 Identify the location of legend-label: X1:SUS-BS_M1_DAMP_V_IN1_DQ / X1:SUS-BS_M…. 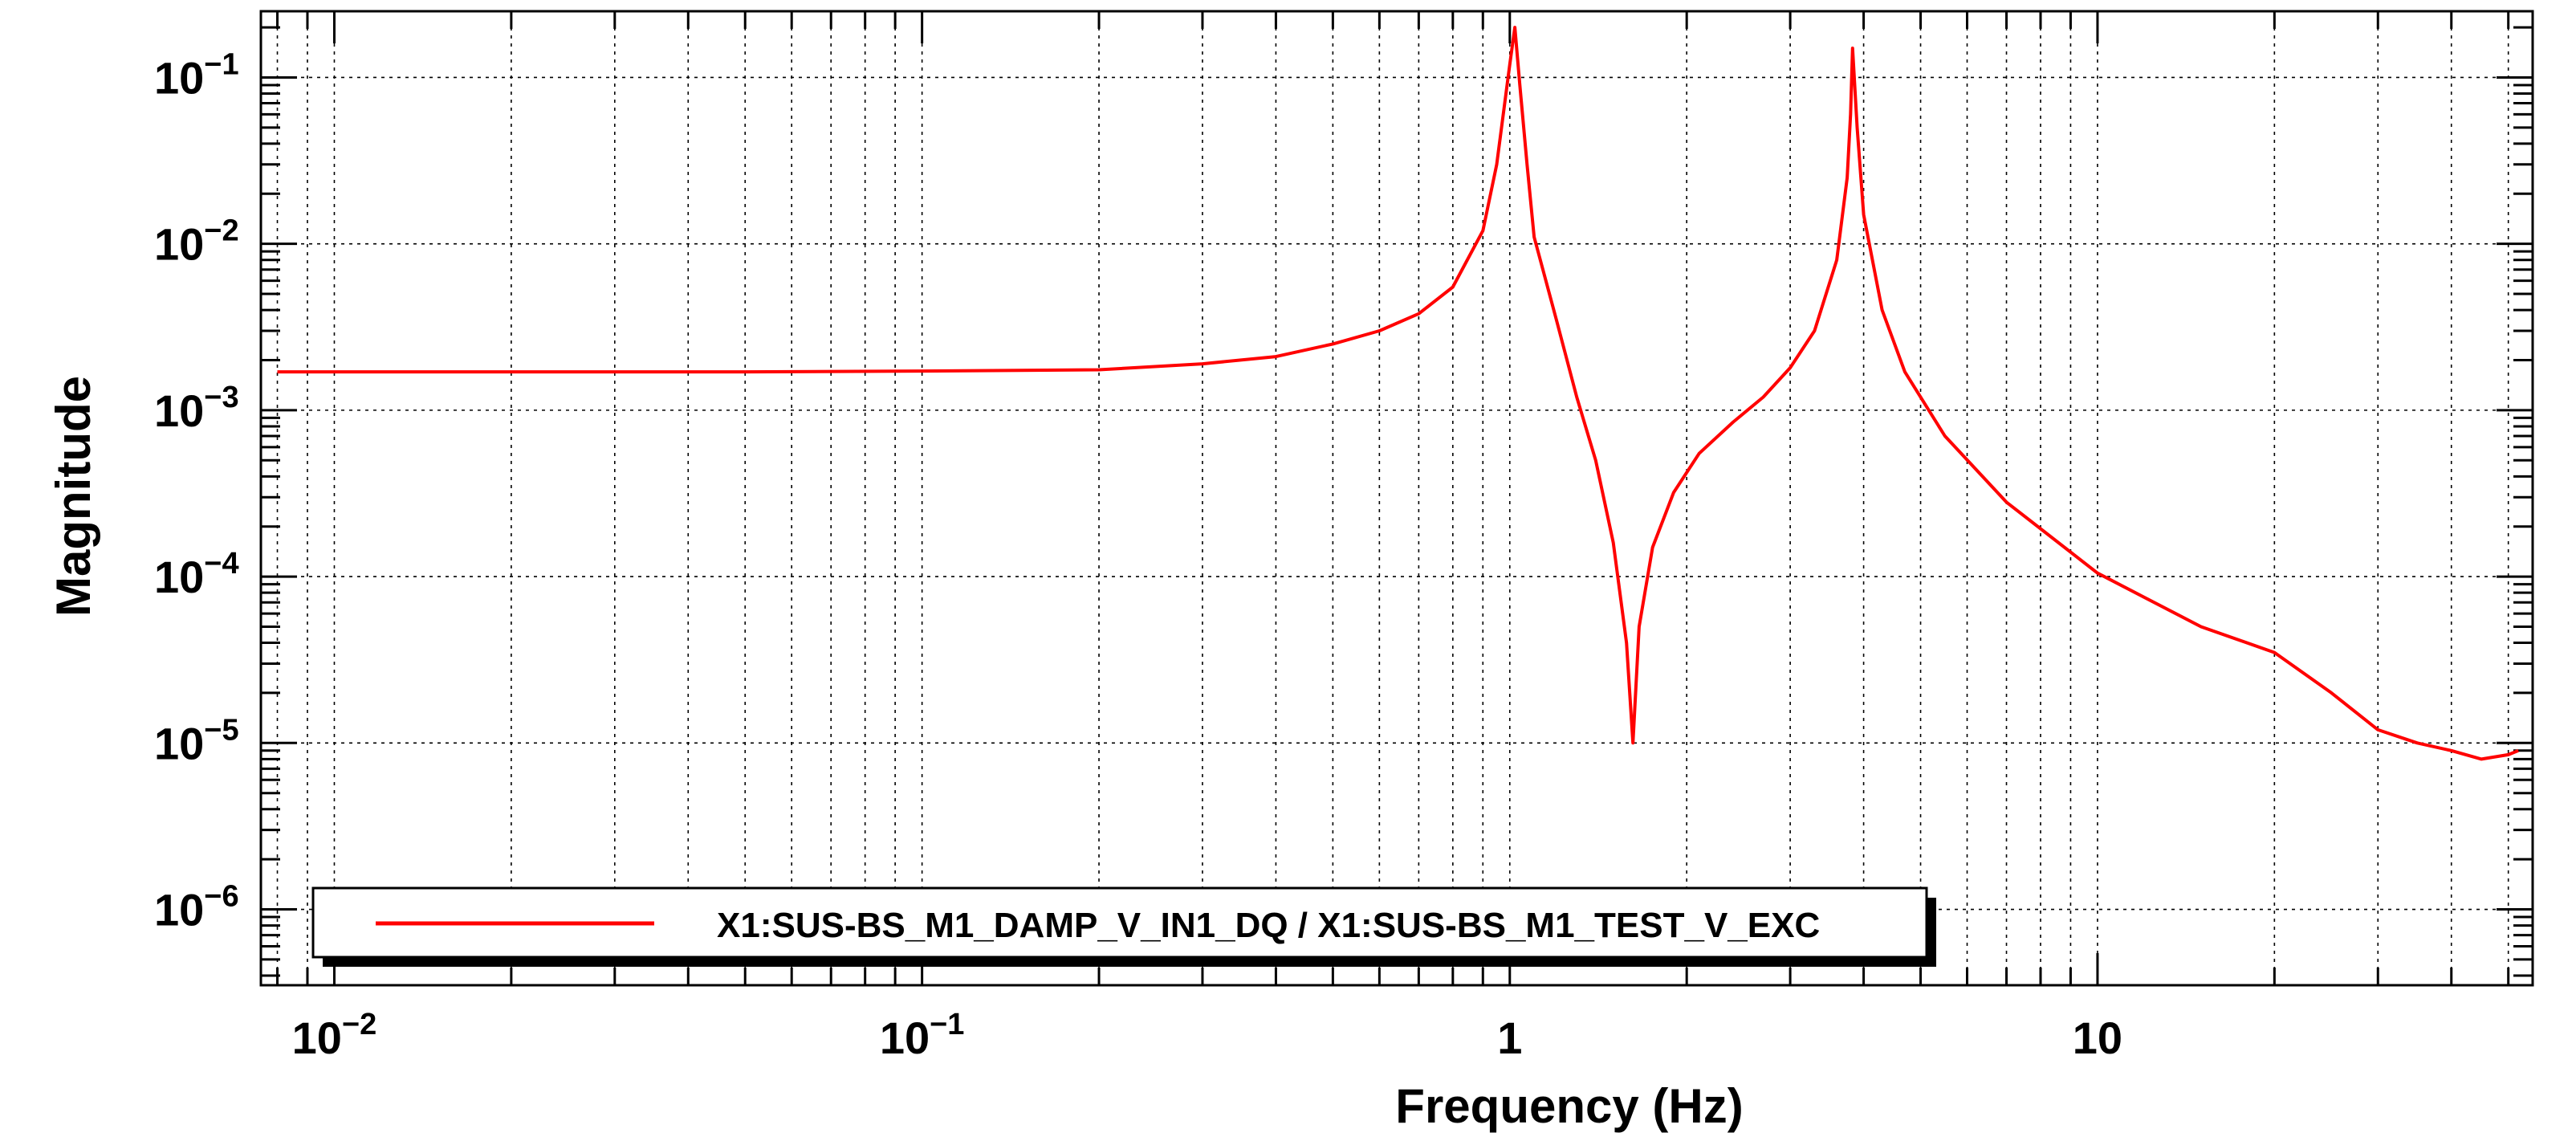
(1268, 925).